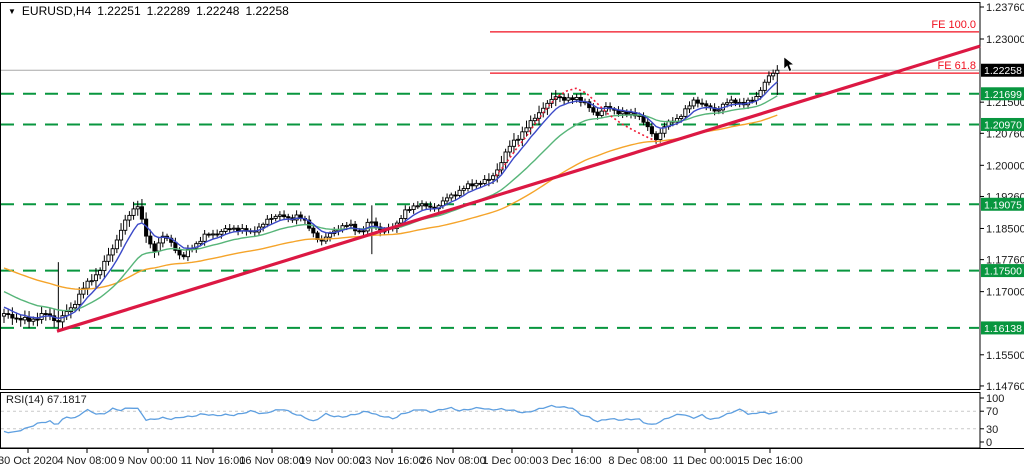 The height and width of the screenshot is (470, 1024). What do you see at coordinates (1003, 125) in the screenshot?
I see `level-price-badge-label: 1.20970` at bounding box center [1003, 125].